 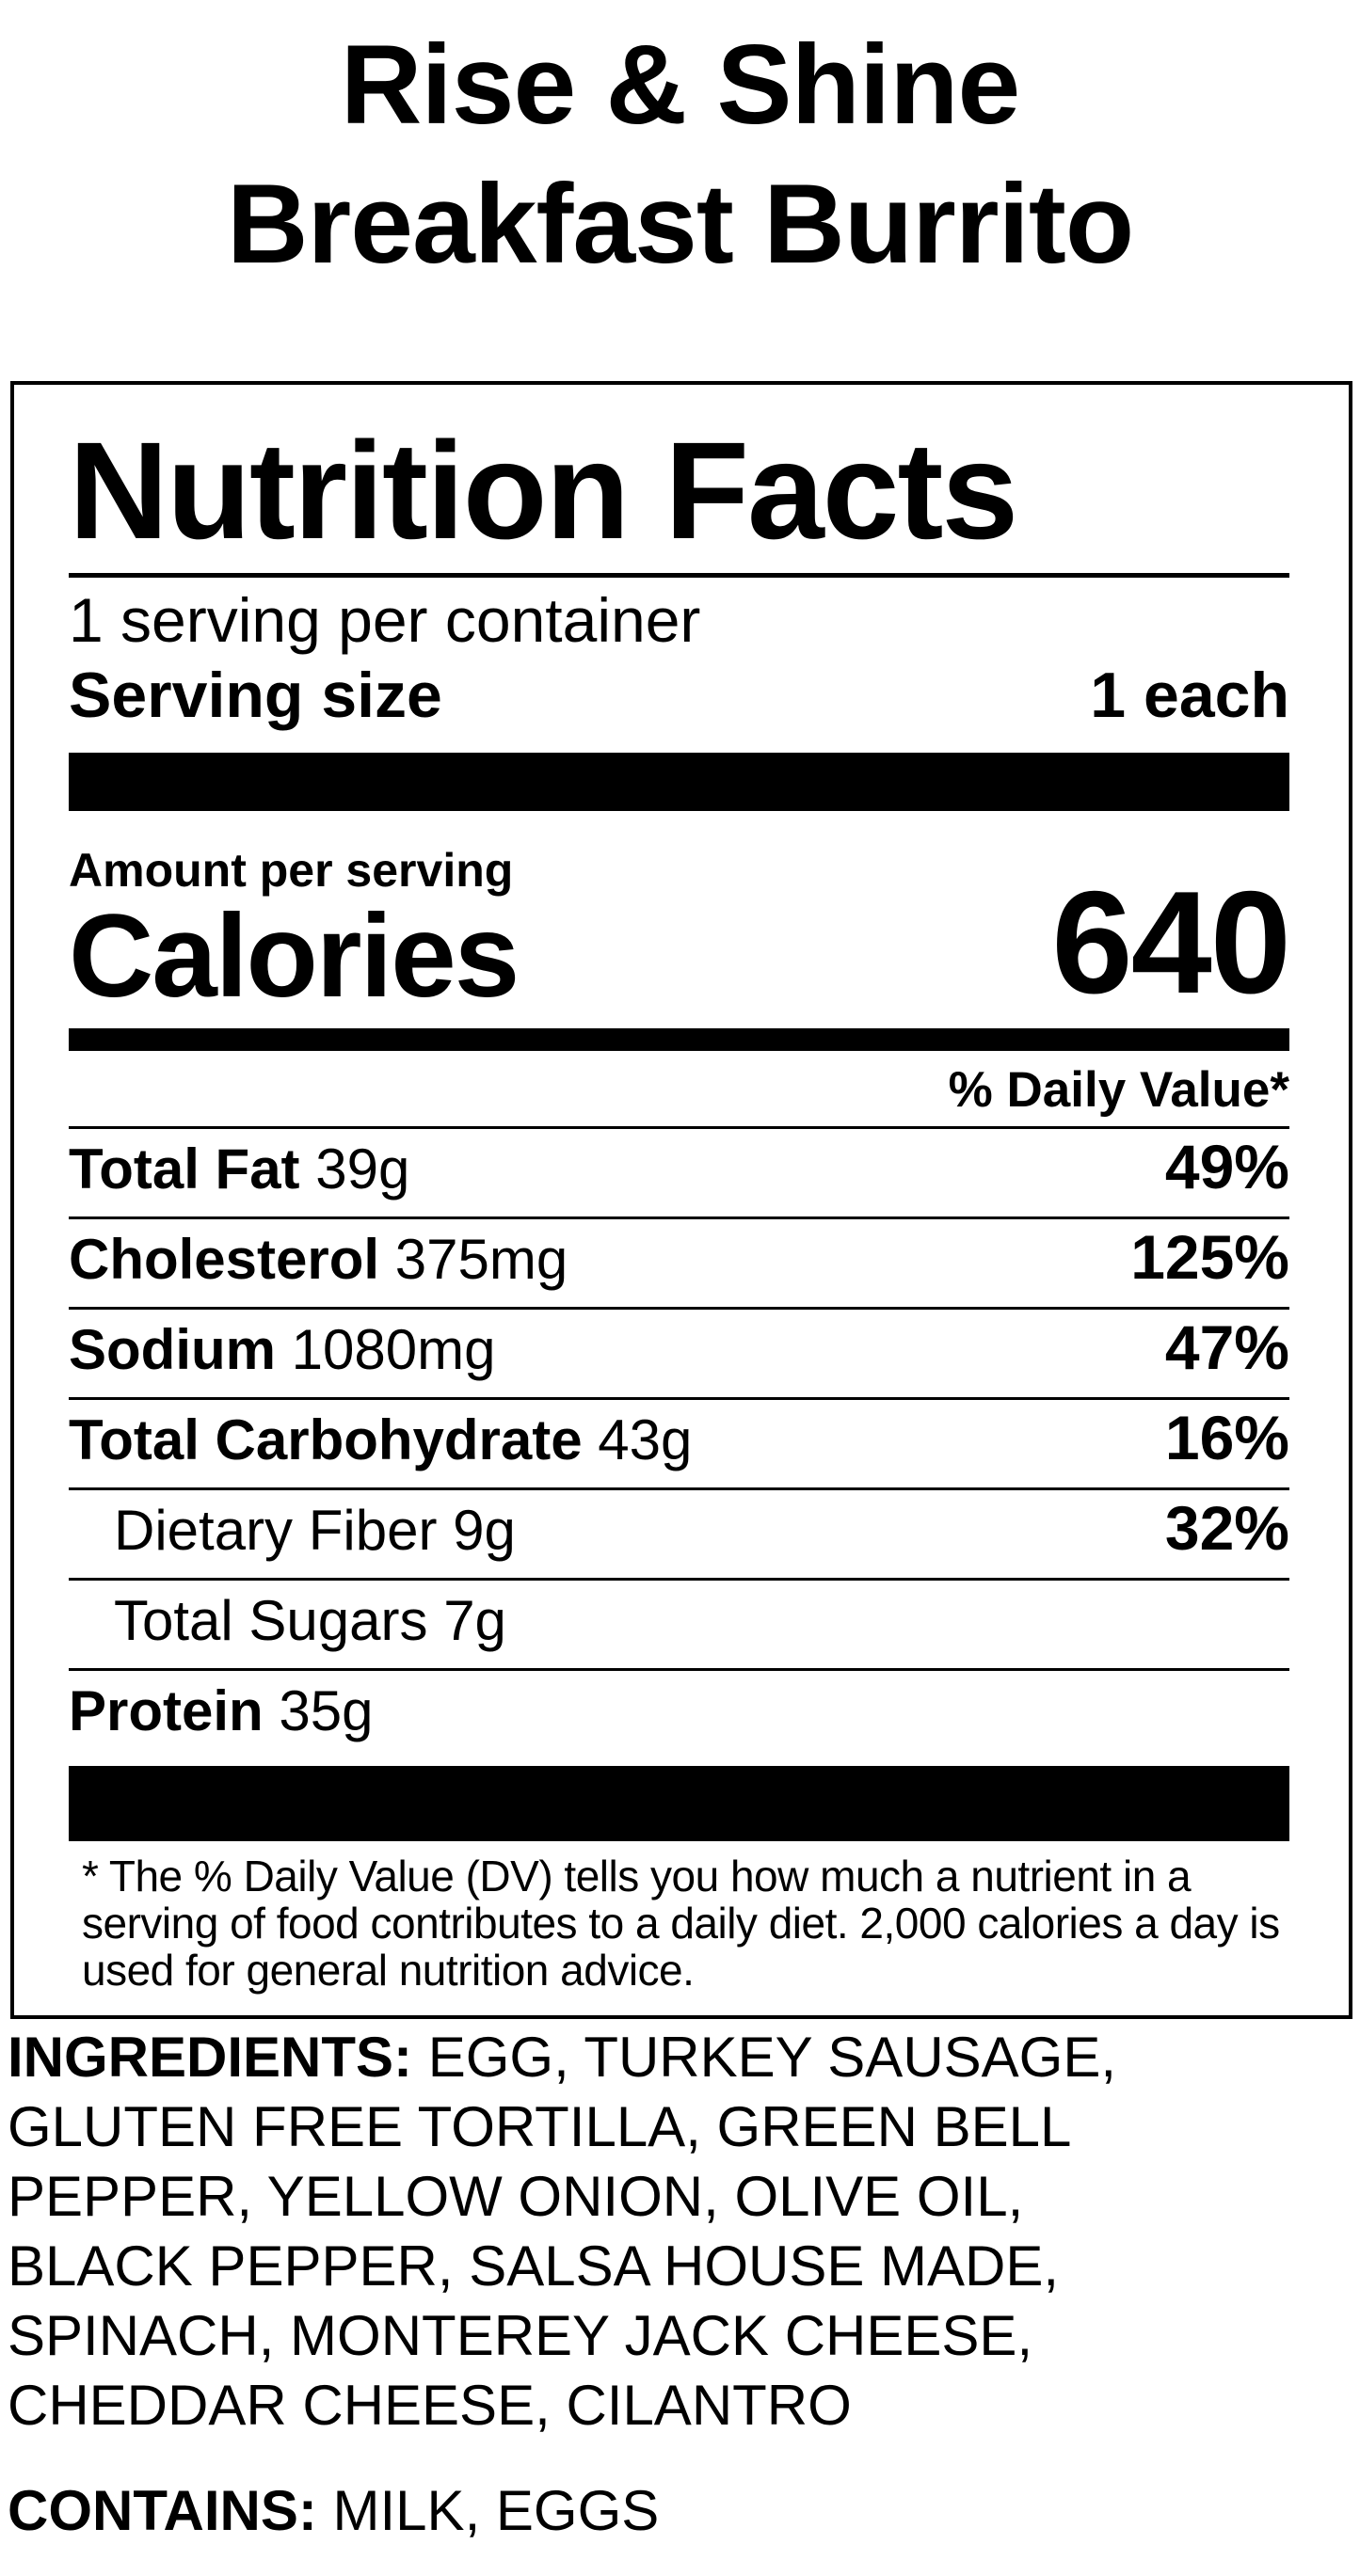 What do you see at coordinates (1226, 1166) in the screenshot?
I see `nutrient-daily-value: 49%` at bounding box center [1226, 1166].